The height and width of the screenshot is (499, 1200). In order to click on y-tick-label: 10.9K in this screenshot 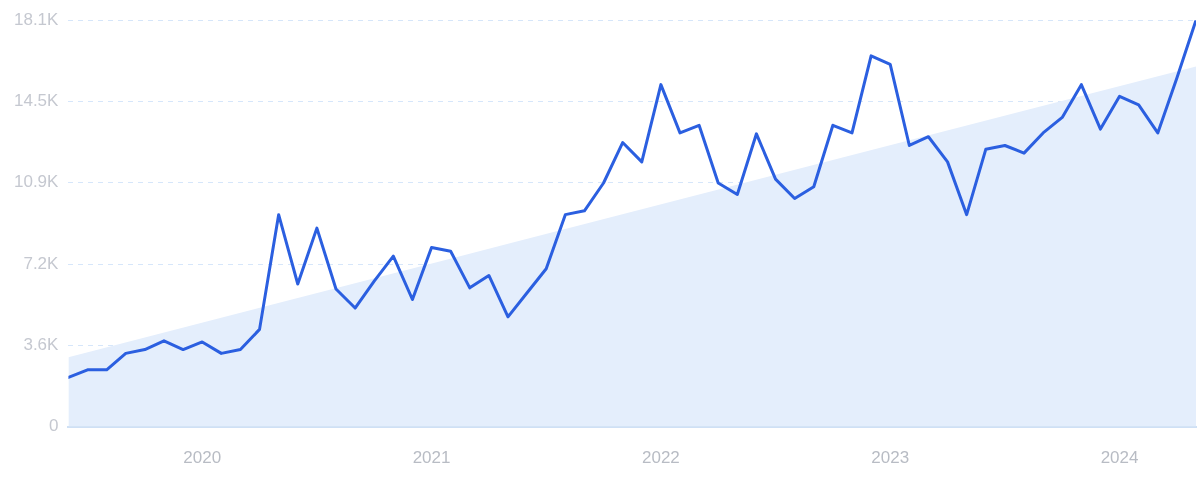, I will do `click(36, 182)`.